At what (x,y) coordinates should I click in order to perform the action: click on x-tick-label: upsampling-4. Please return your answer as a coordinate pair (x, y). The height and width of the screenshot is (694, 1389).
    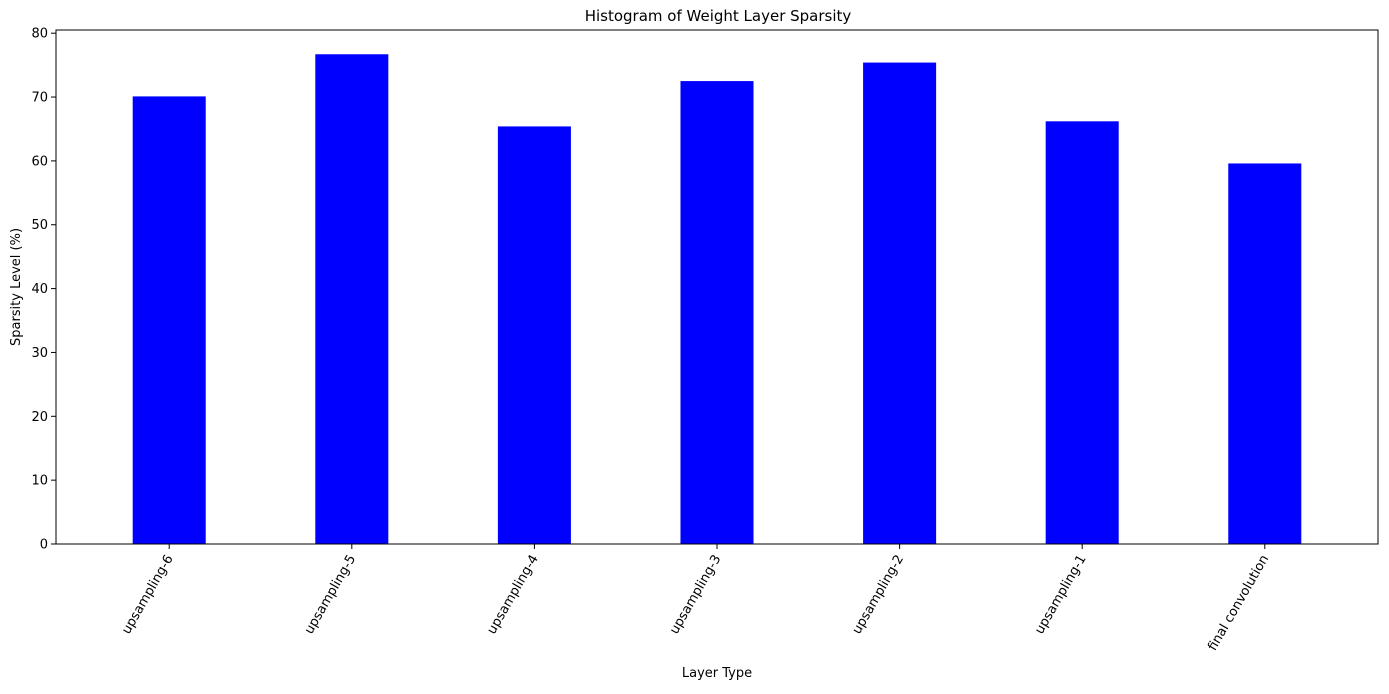
    Looking at the image, I should click on (512, 595).